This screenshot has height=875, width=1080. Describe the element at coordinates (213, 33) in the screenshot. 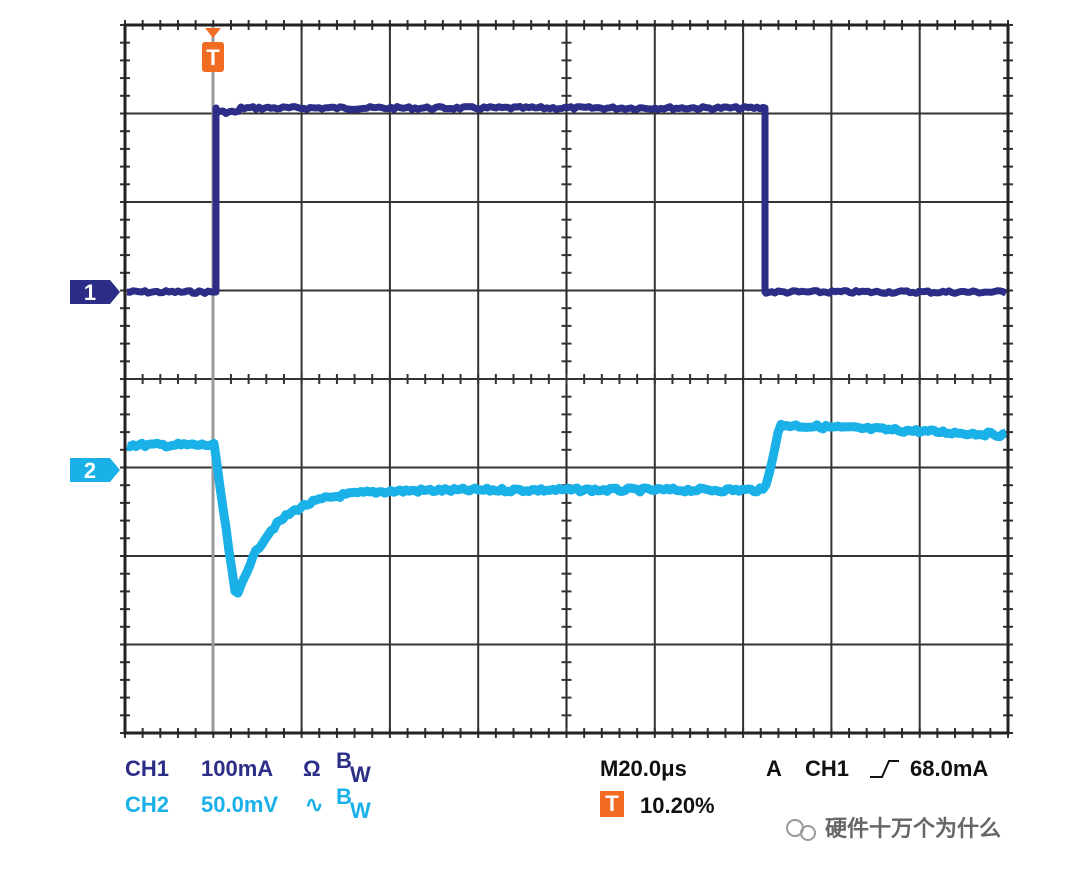

I see `trigger-arrow` at that location.